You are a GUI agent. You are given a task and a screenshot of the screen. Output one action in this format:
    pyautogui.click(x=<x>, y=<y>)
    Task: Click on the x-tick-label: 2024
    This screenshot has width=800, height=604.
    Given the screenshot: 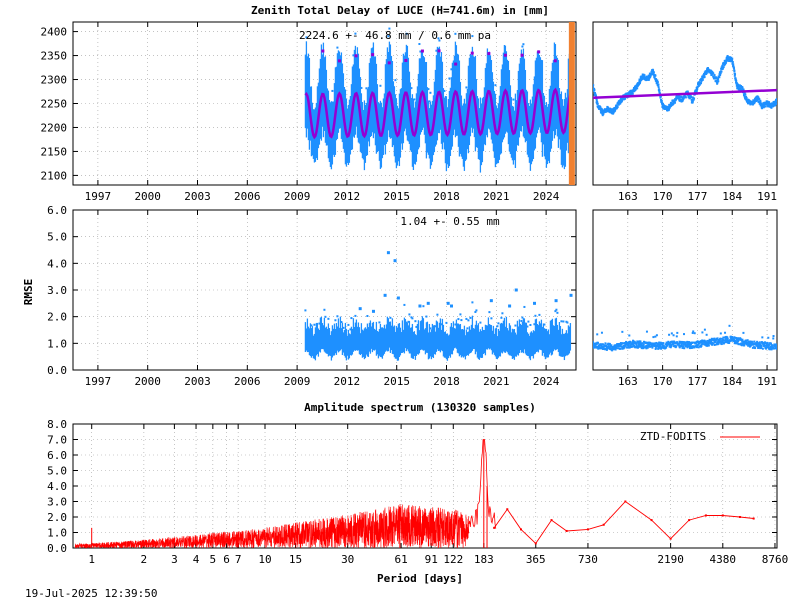 What is the action you would take?
    pyautogui.click(x=546, y=381)
    